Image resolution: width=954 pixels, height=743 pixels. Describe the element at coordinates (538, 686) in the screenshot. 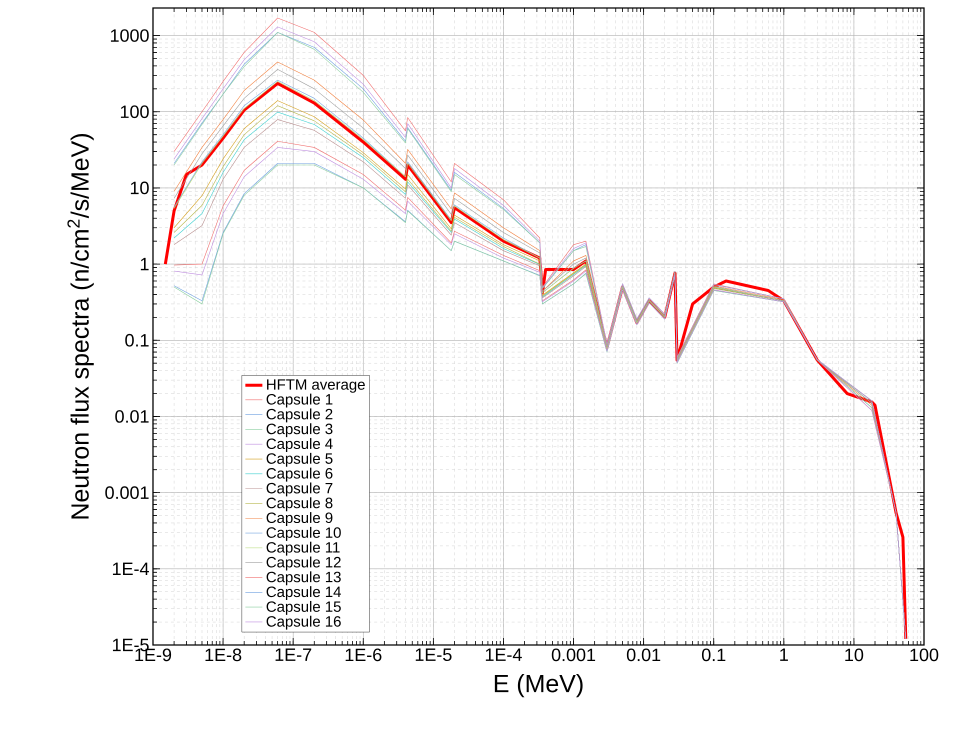

I see `x-axis-title: E (MeV)` at that location.